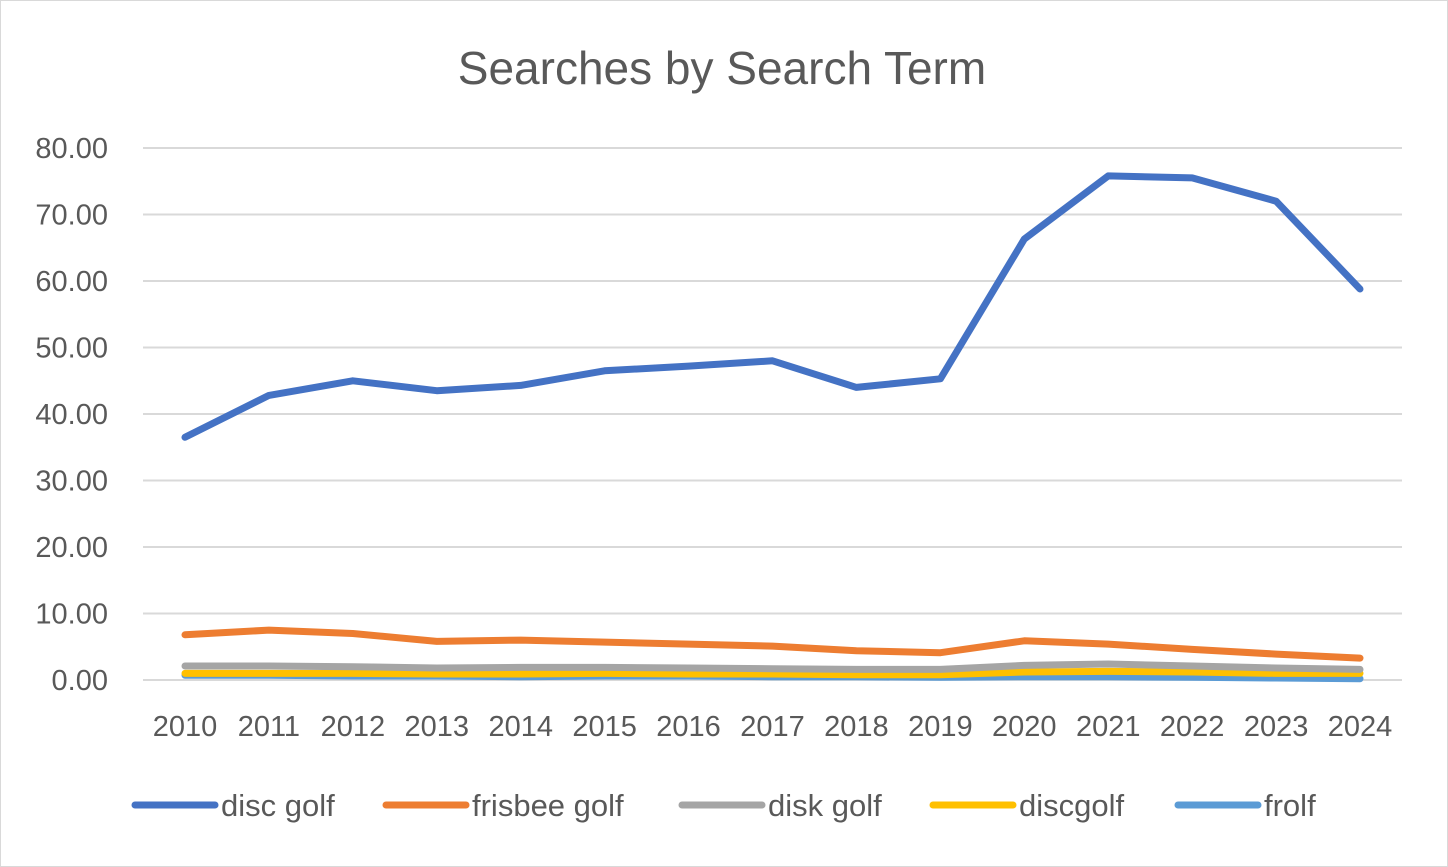 This screenshot has height=867, width=1448. What do you see at coordinates (940, 727) in the screenshot?
I see `x-tick-label: 2019` at bounding box center [940, 727].